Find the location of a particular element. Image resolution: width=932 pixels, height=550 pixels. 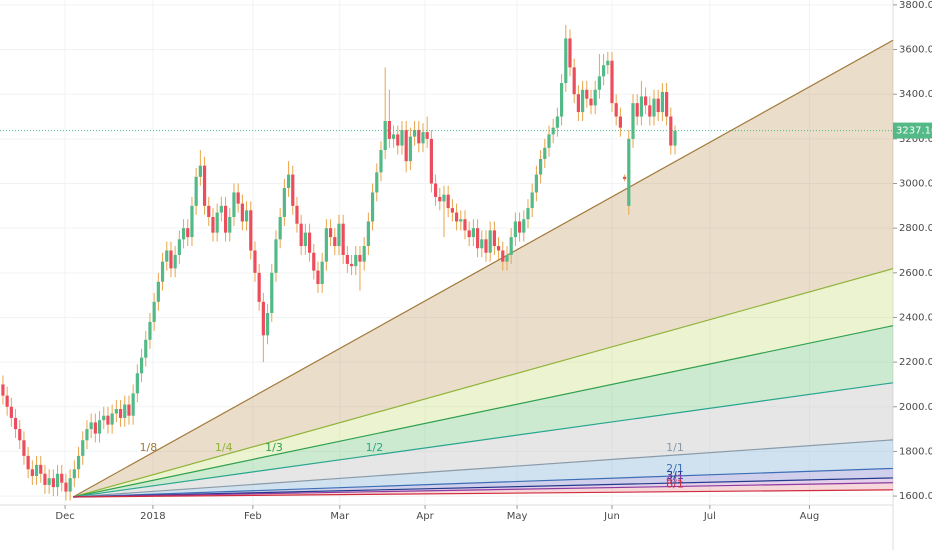

x-tick-label: Jun is located at coordinates (611, 516).